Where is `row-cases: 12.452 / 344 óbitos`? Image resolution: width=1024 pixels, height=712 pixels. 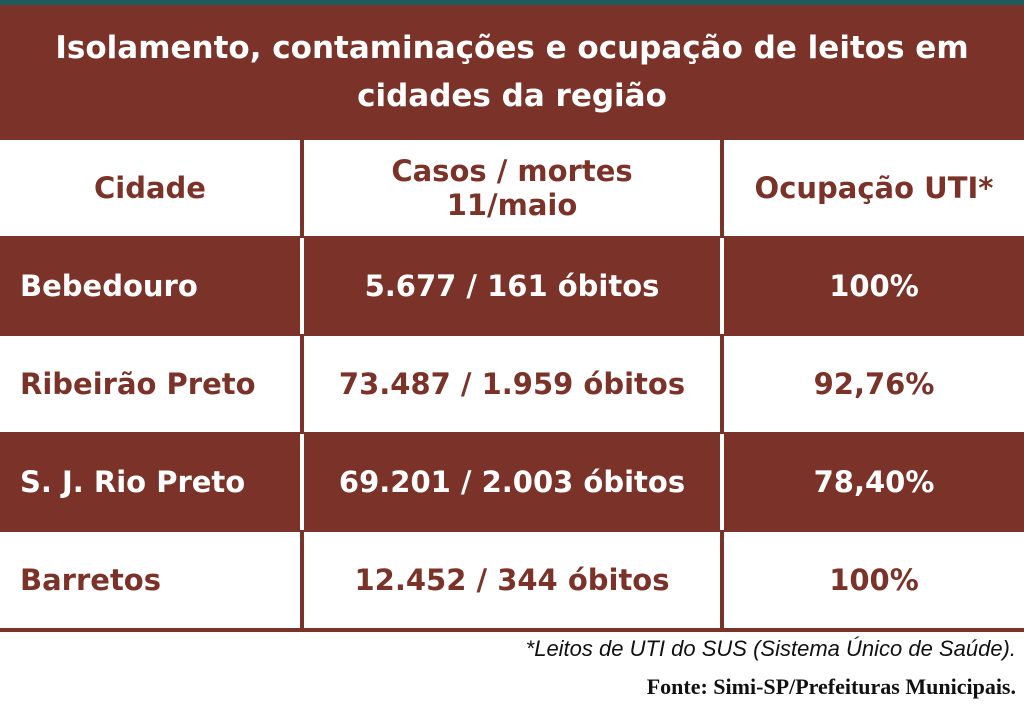 row-cases: 12.452 / 344 óbitos is located at coordinates (510, 580).